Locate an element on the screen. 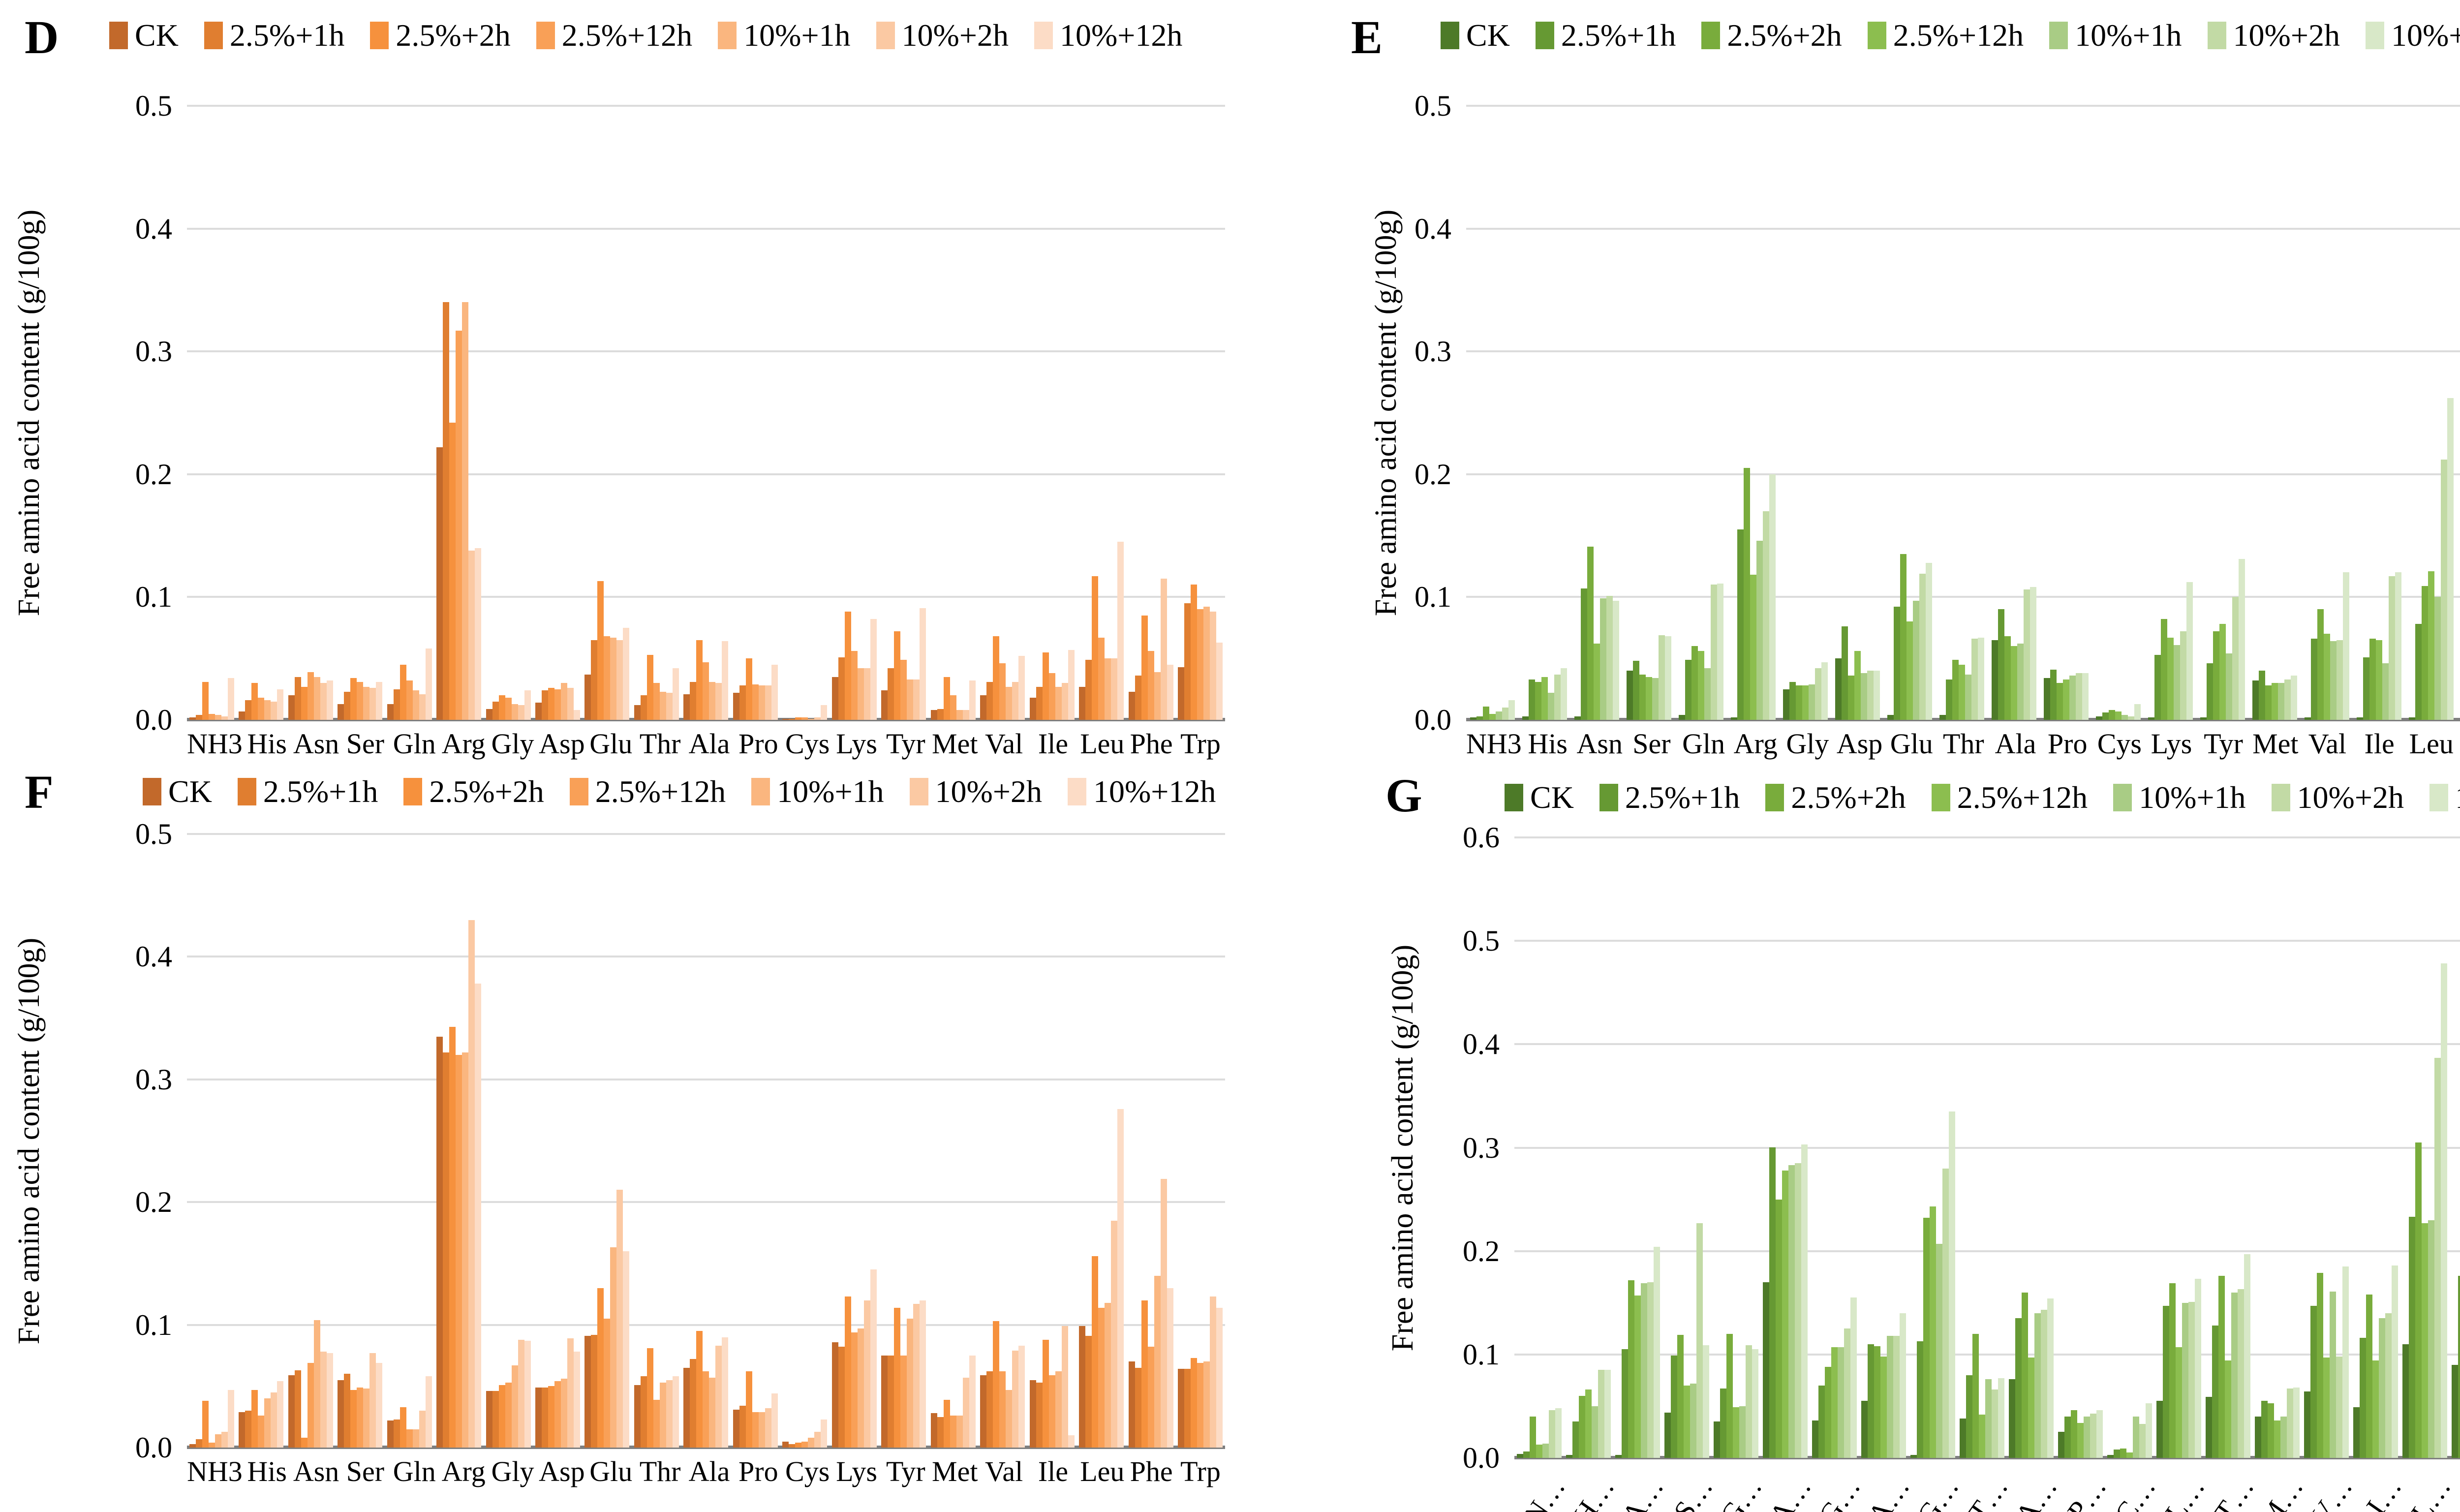 Image resolution: width=2460 pixels, height=1512 pixels. y-axis-title: Free amino acid content (g/100g) is located at coordinates (29, 413).